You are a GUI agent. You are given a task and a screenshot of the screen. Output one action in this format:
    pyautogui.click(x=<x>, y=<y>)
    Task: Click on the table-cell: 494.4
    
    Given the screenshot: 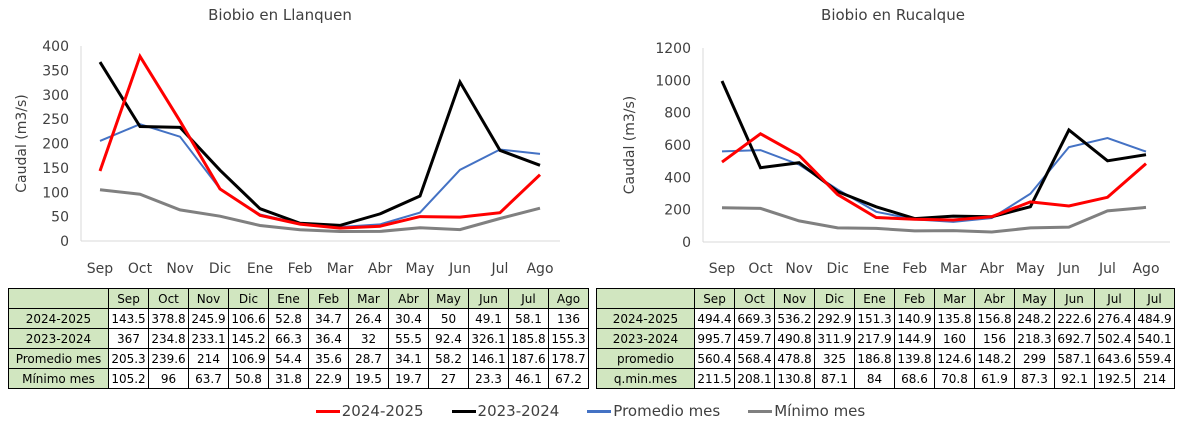 What is the action you would take?
    pyautogui.click(x=714, y=318)
    